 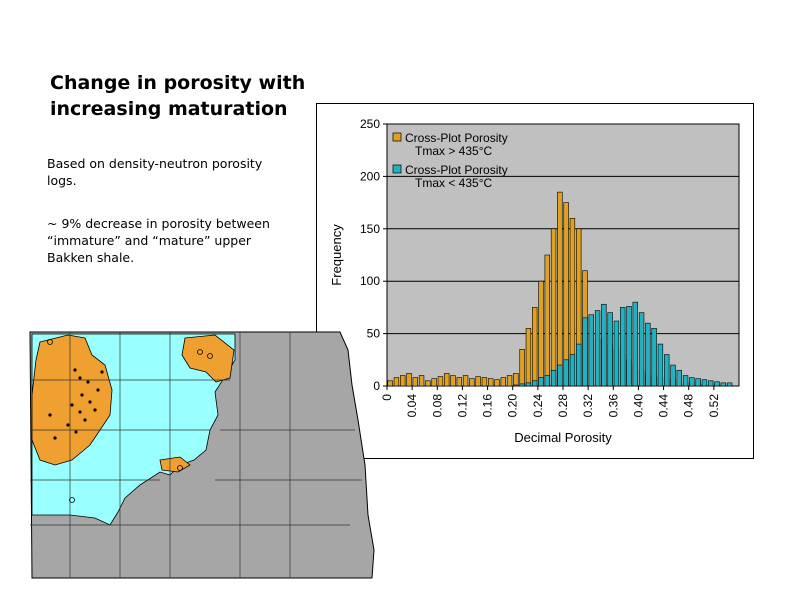 What do you see at coordinates (453, 151) in the screenshot?
I see `legend-label: Tmax > 435°C` at bounding box center [453, 151].